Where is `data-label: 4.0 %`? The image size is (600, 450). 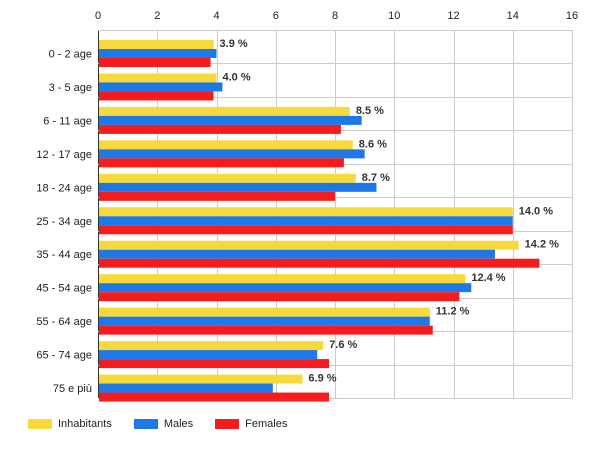 data-label: 4.0 % is located at coordinates (237, 77).